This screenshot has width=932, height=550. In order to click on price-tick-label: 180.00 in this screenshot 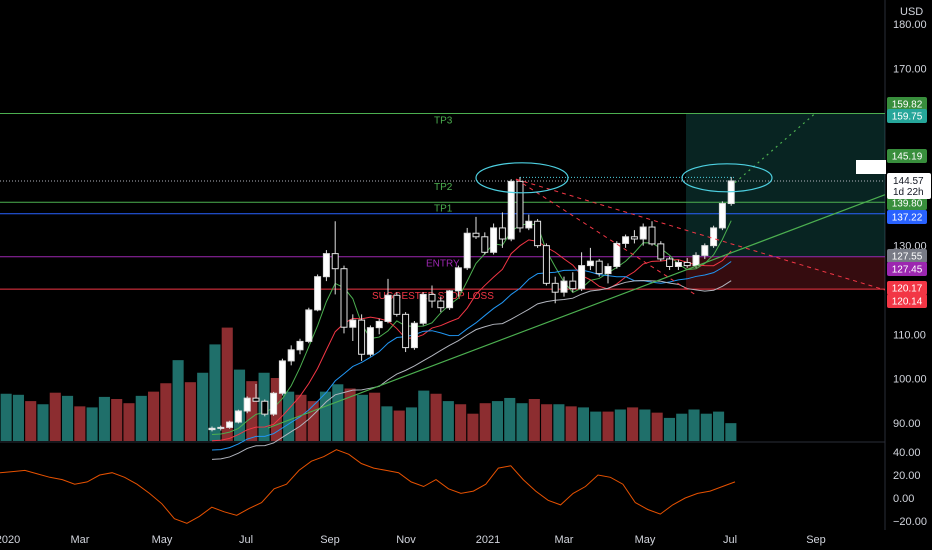, I will do `click(910, 25)`.